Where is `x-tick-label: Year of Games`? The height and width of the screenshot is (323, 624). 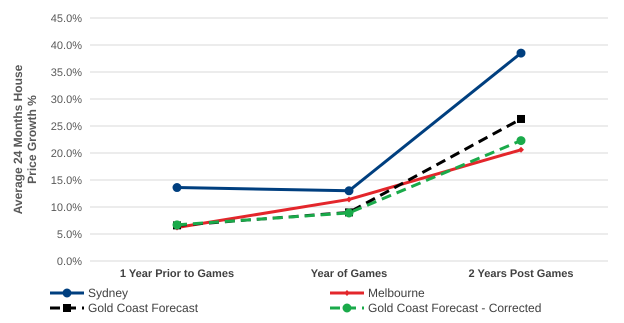
x-tick-label: Year of Games is located at coordinates (349, 274).